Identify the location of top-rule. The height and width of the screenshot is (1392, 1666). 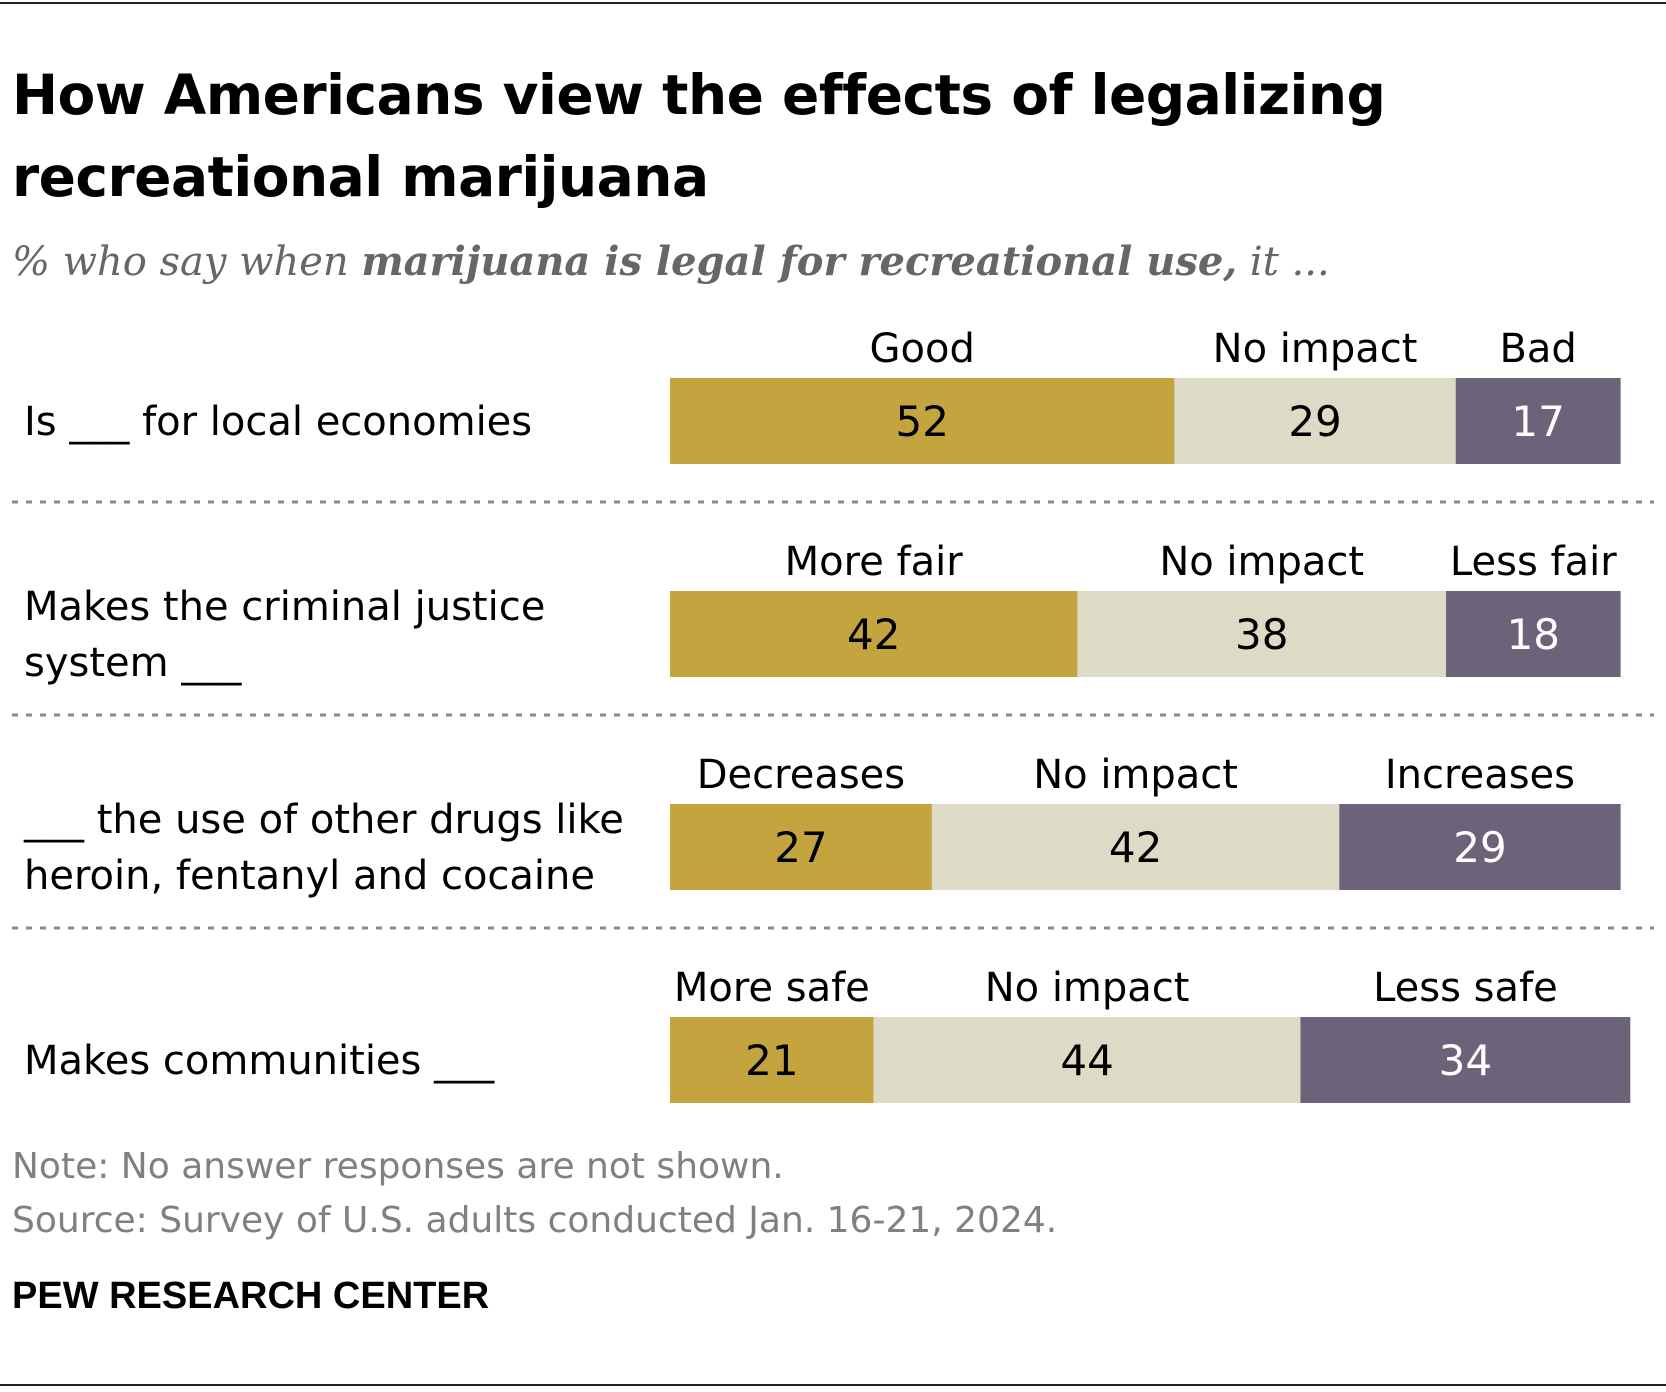
(833, 3).